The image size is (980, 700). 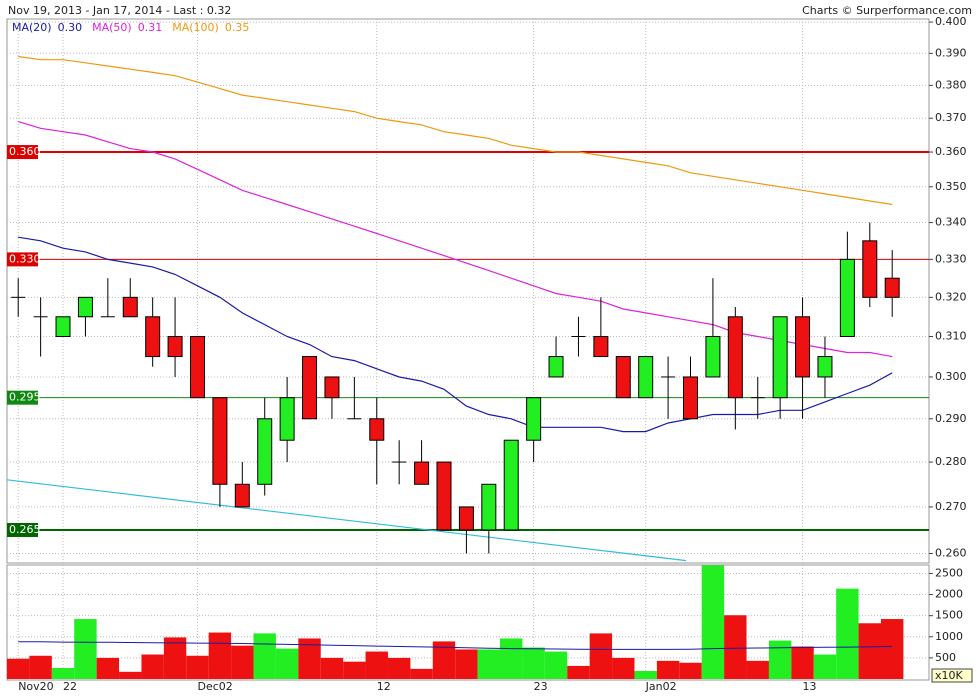 I want to click on y-tick-label: 2500, so click(x=949, y=572).